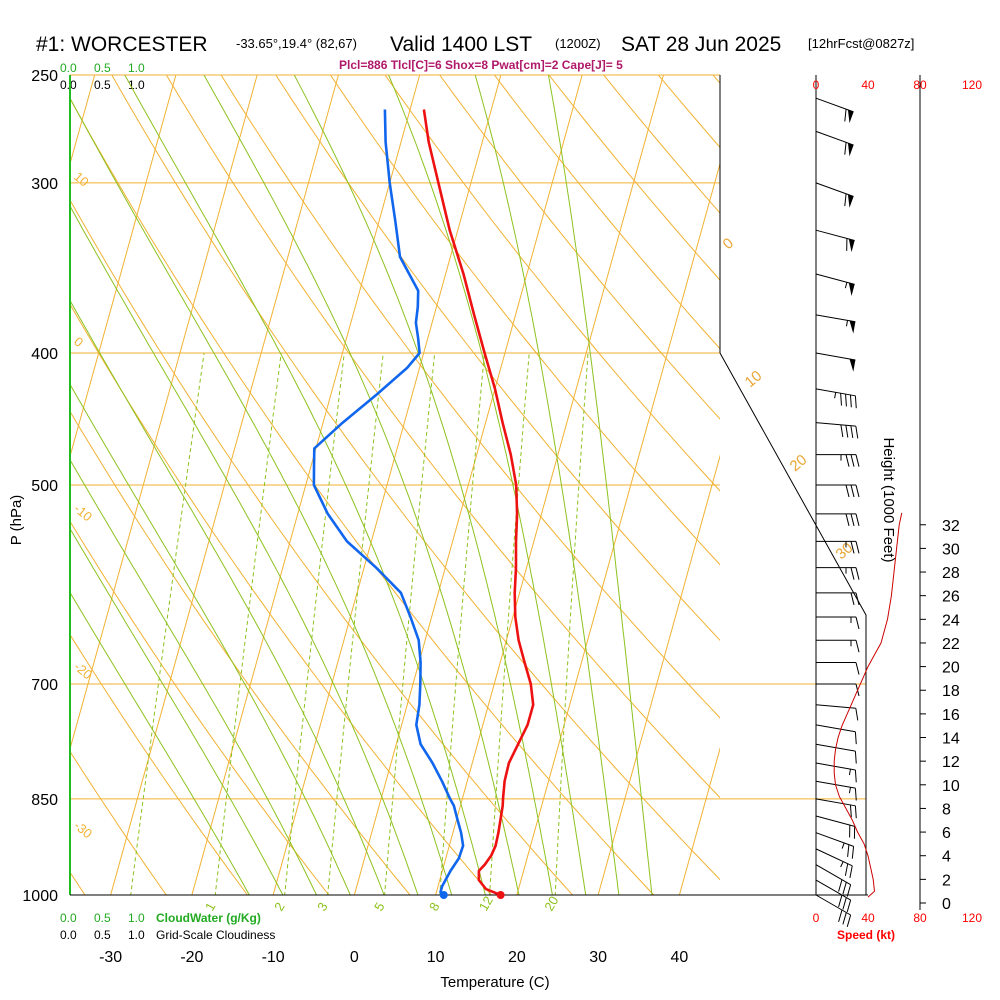  I want to click on cloudwater-tick-0: 0.0, so click(68, 918).